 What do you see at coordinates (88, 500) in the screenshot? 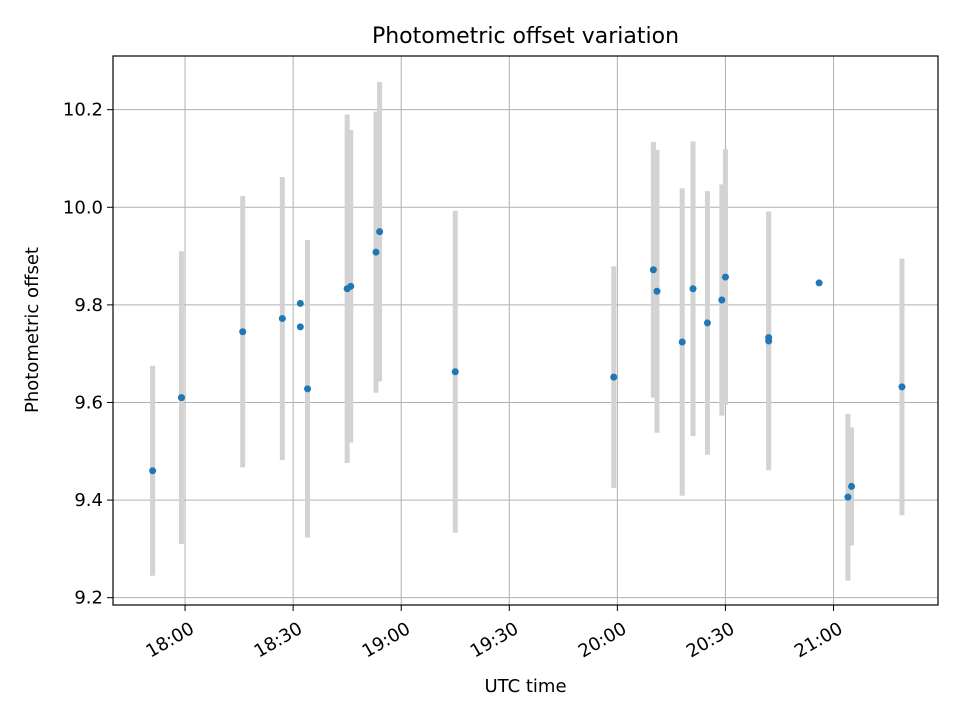
I see `y-tick-label: 9.4` at bounding box center [88, 500].